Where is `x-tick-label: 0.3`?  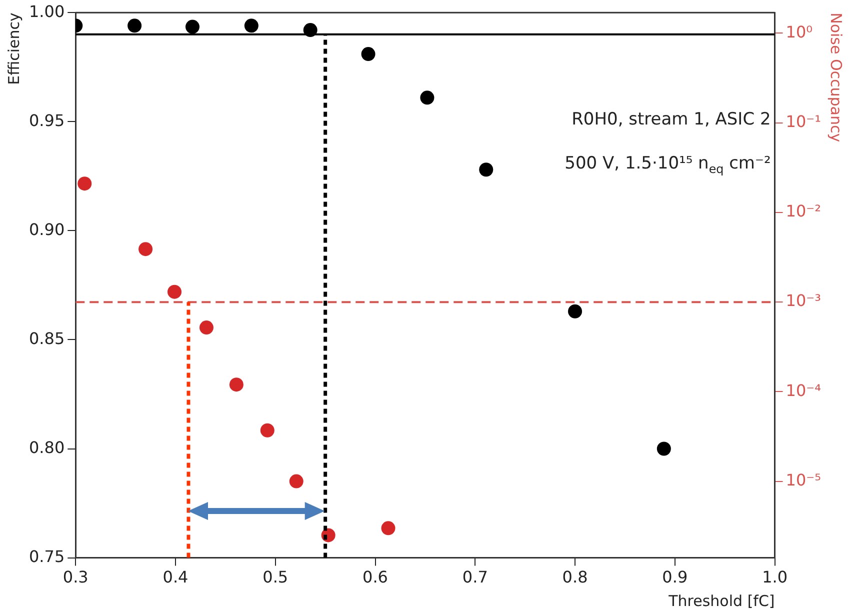 x-tick-label: 0.3 is located at coordinates (75, 577).